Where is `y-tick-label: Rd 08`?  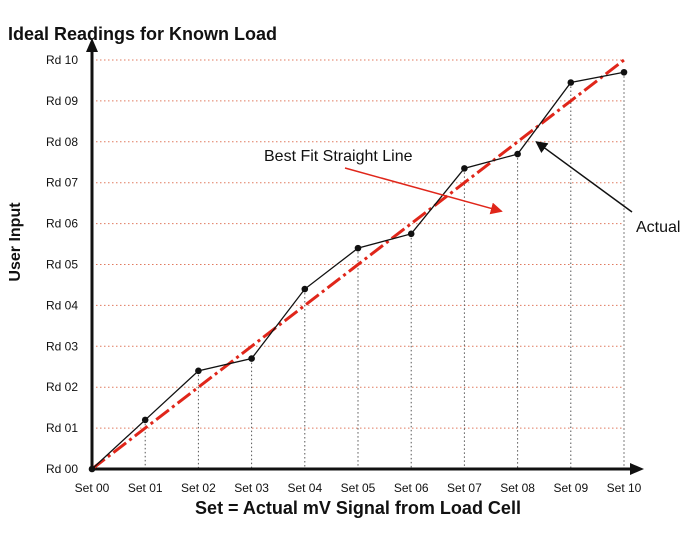 y-tick-label: Rd 08 is located at coordinates (62, 142).